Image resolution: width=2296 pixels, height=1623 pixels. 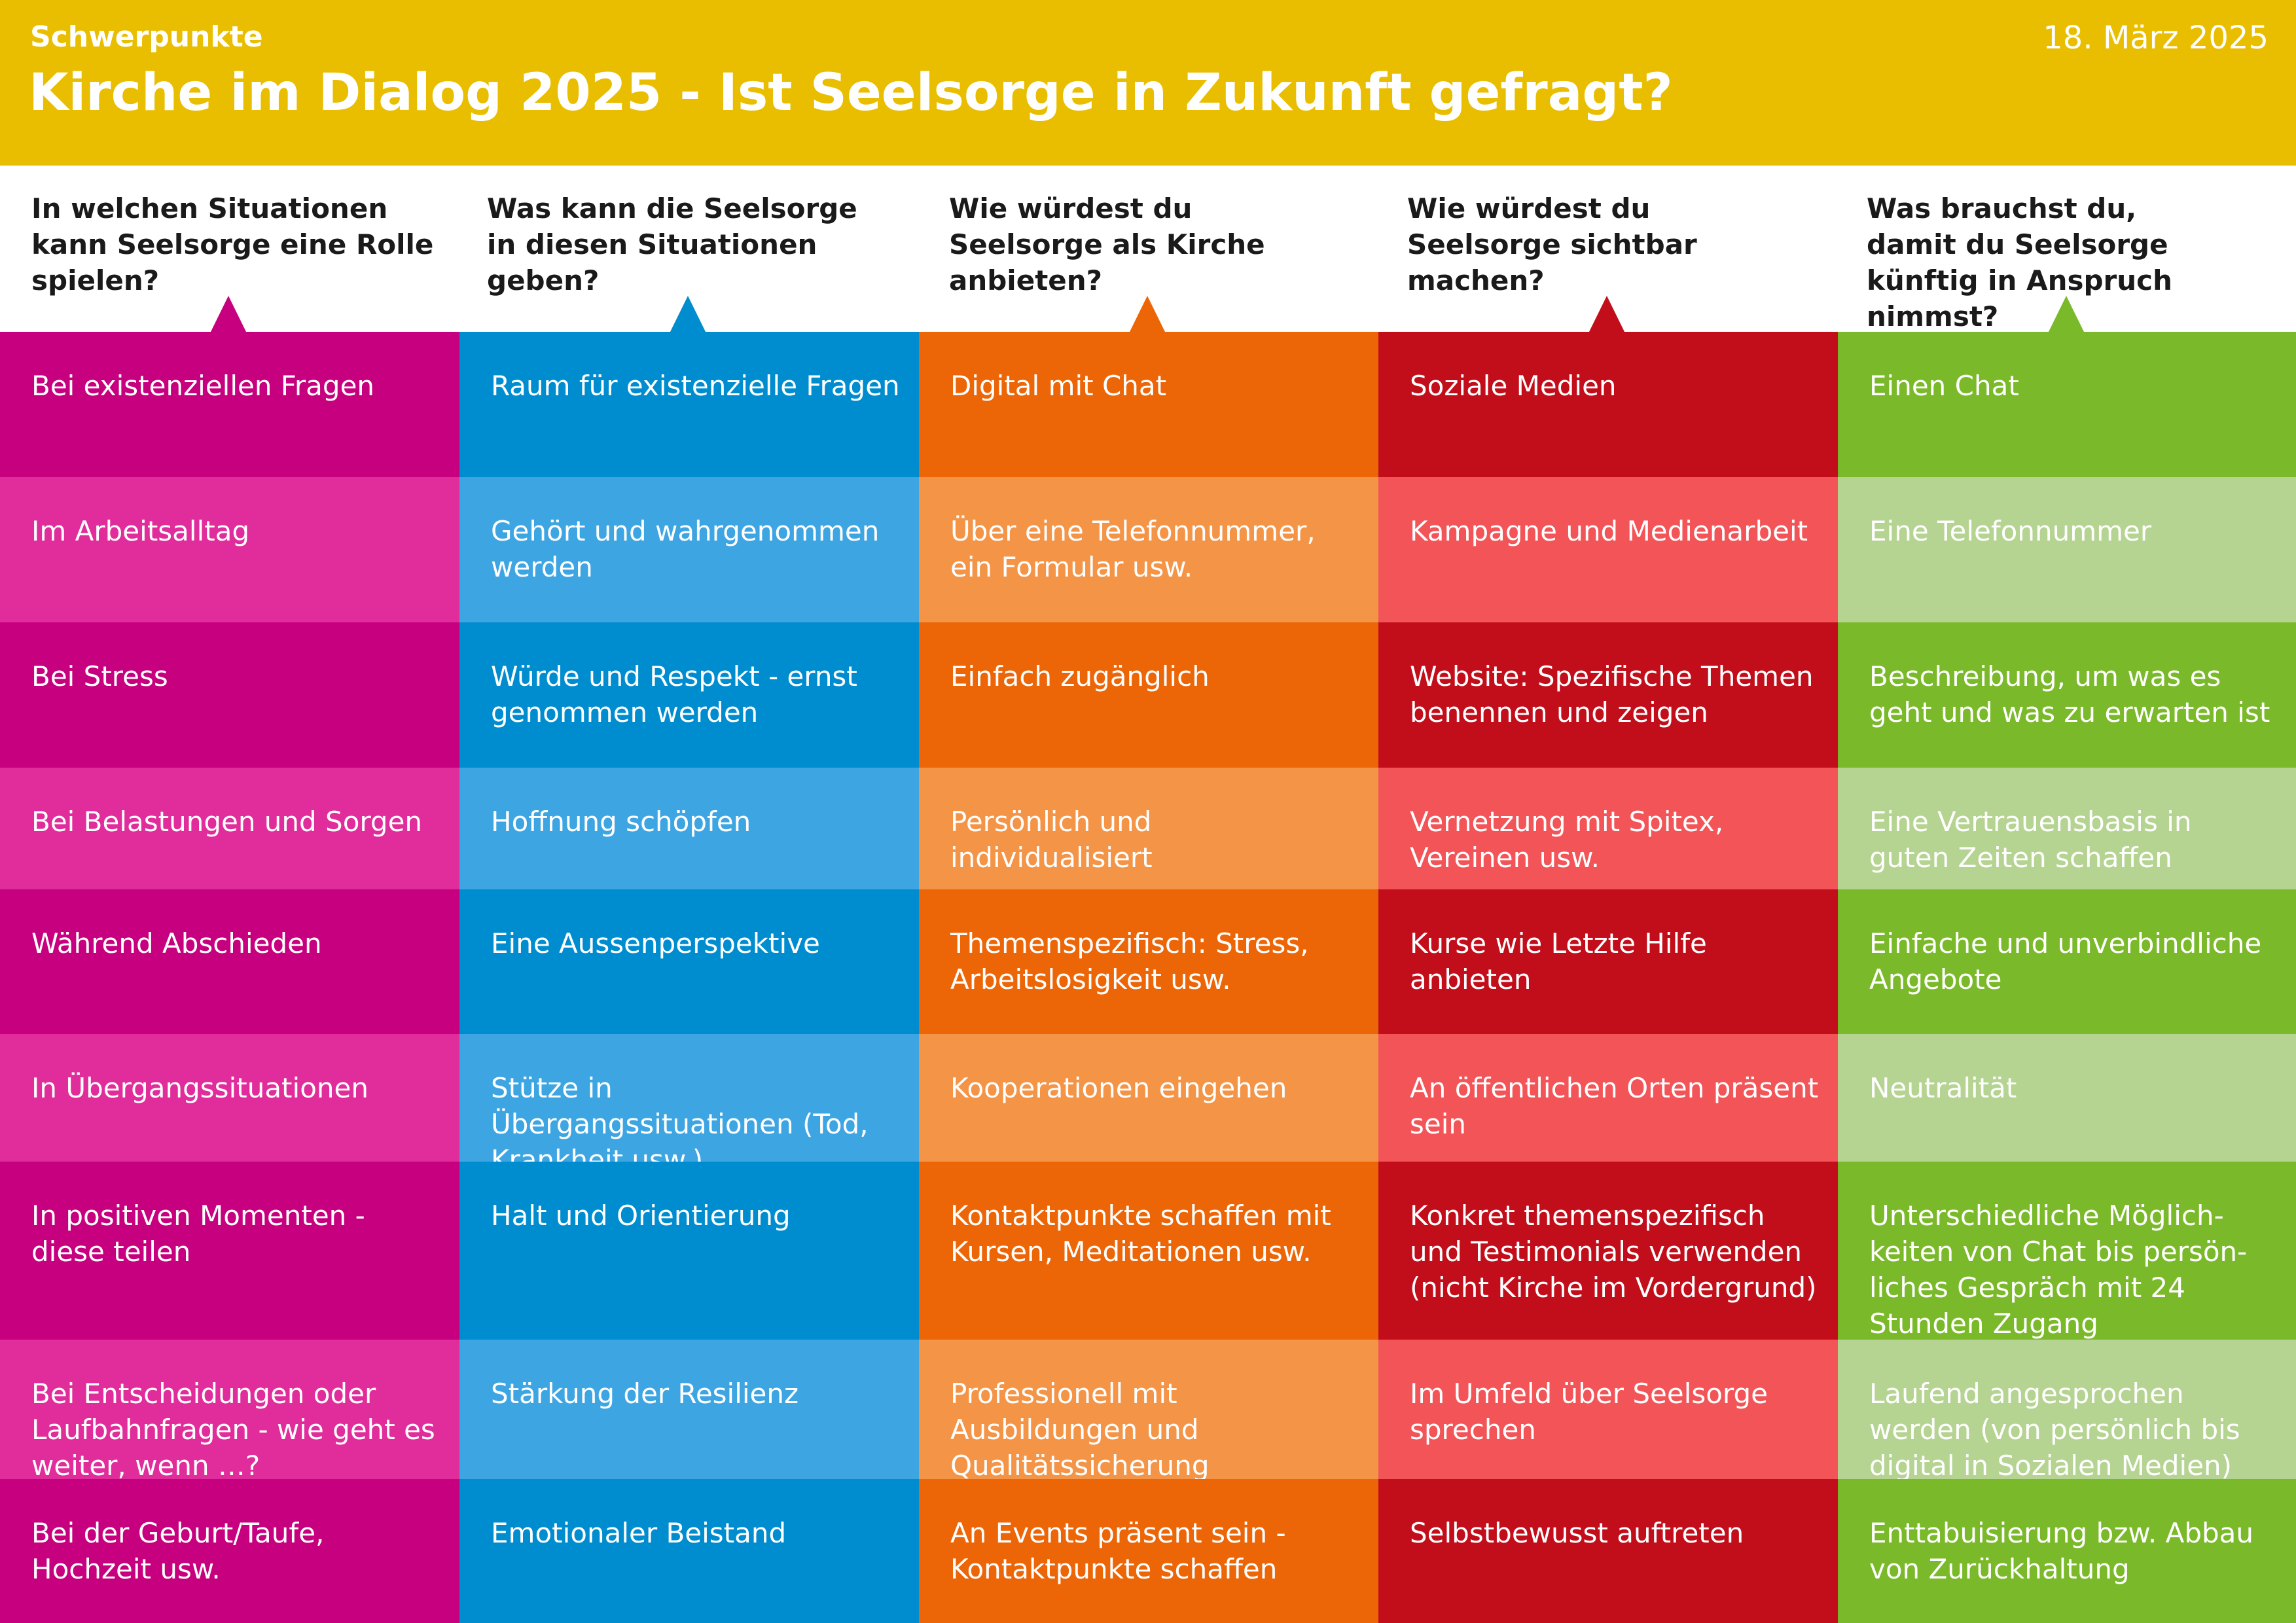 I want to click on list-item: Selbstbewusst auftreten, so click(x=1608, y=1551).